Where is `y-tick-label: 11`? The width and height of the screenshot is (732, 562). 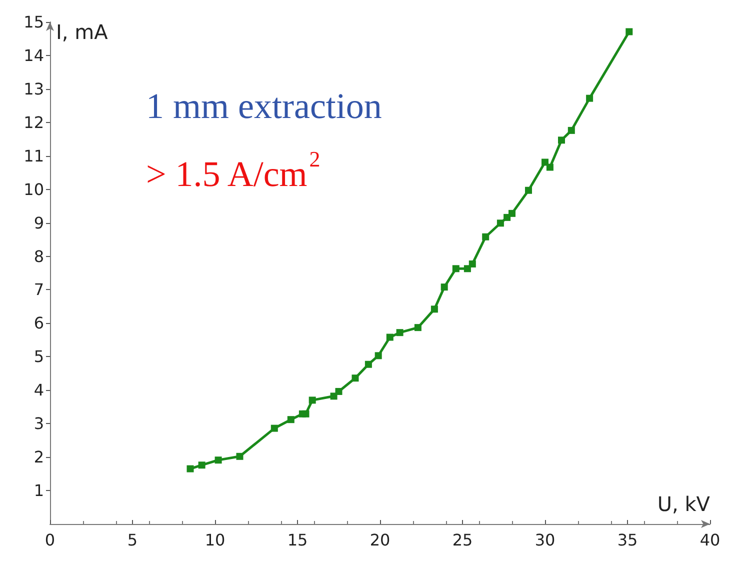
y-tick-label: 11 is located at coordinates (34, 156).